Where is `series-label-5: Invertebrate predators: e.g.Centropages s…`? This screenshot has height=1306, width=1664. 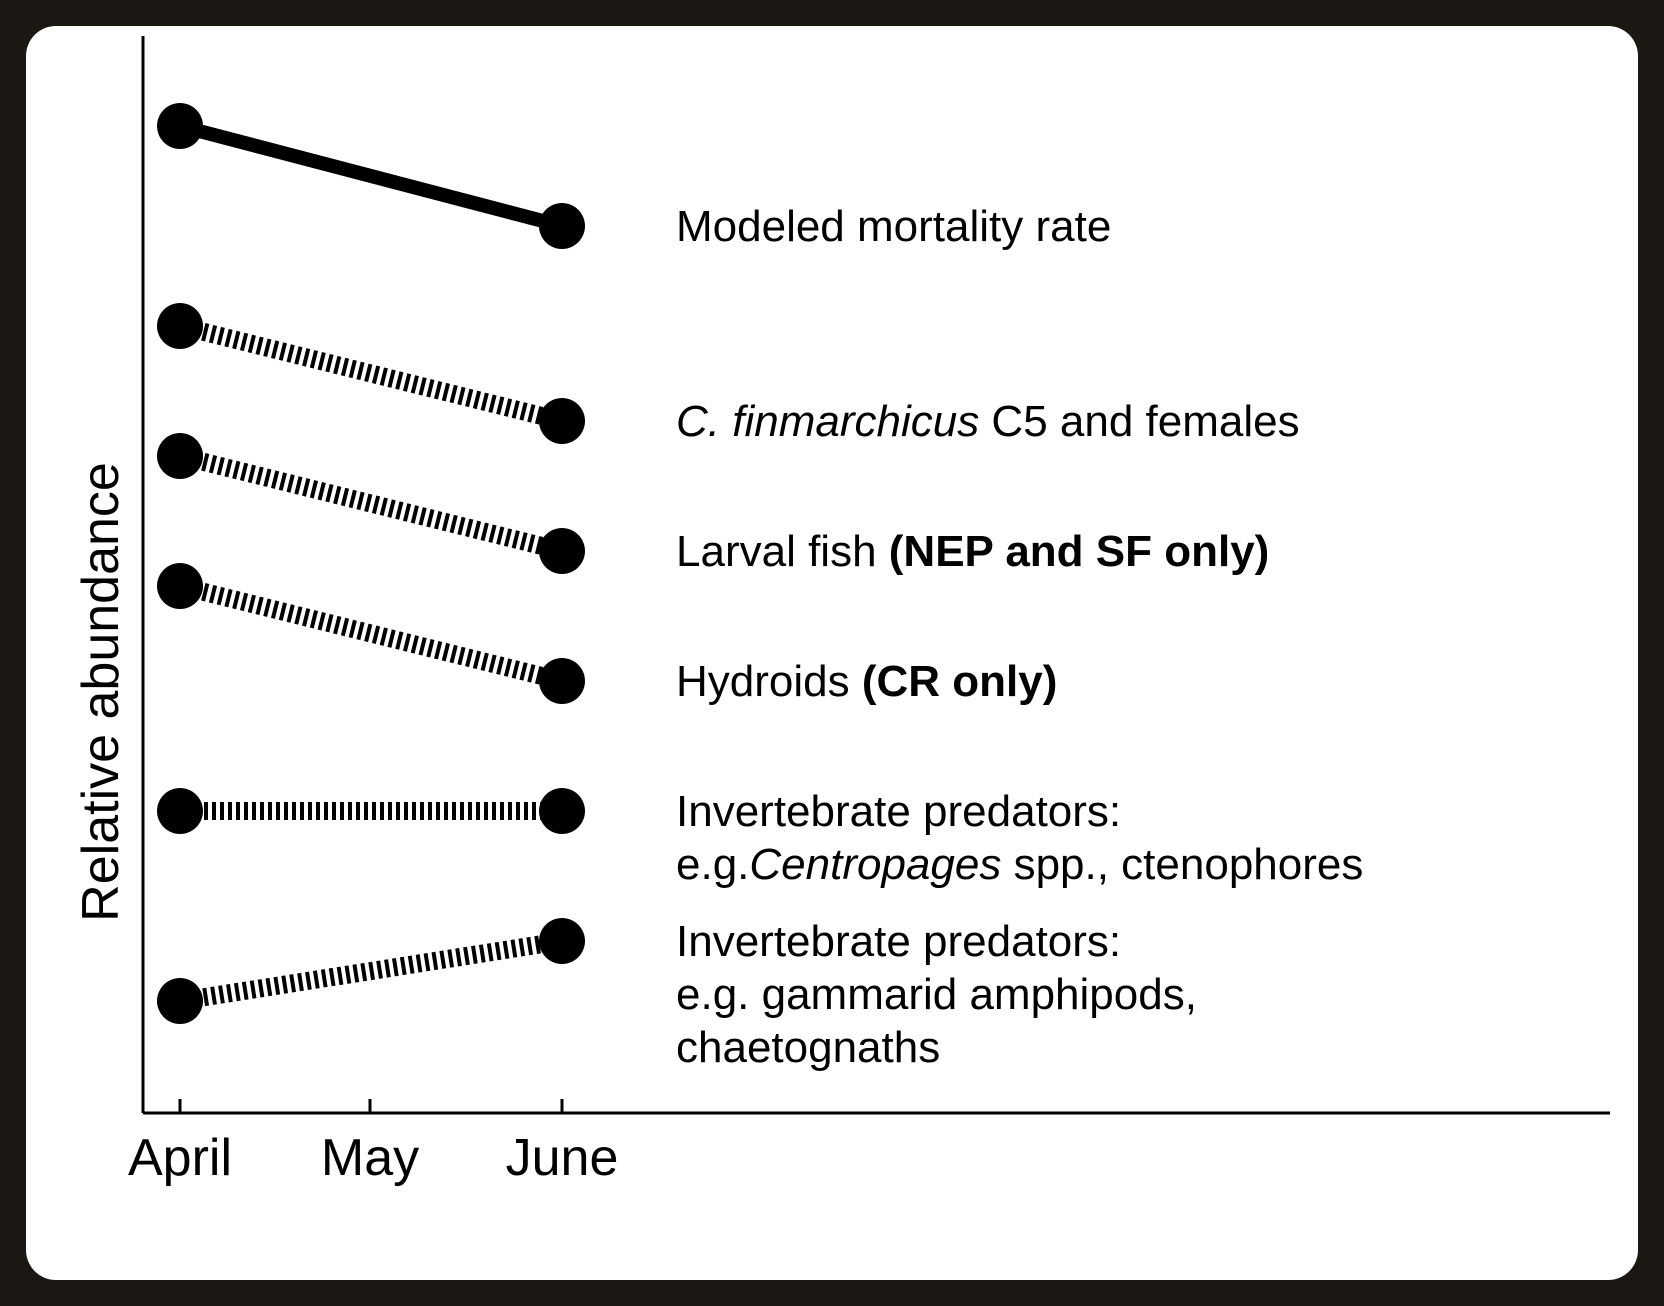 series-label-5: Invertebrate predators: e.g.Centropages s… is located at coordinates (1019, 838).